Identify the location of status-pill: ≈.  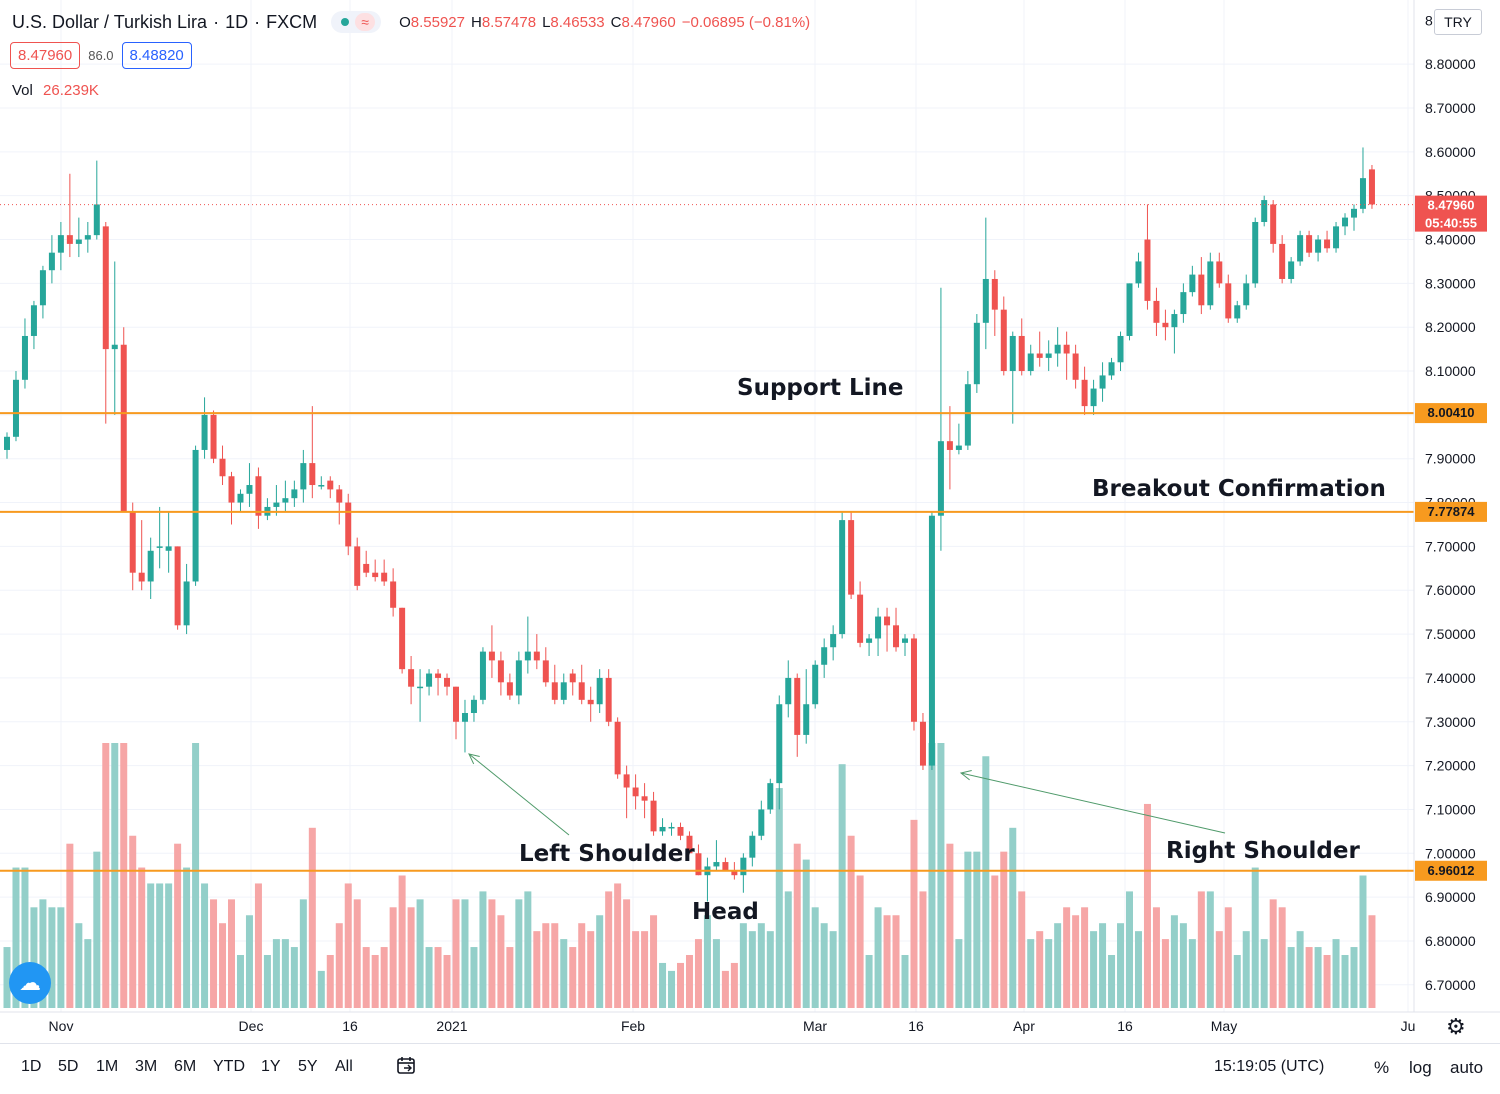
(356, 22).